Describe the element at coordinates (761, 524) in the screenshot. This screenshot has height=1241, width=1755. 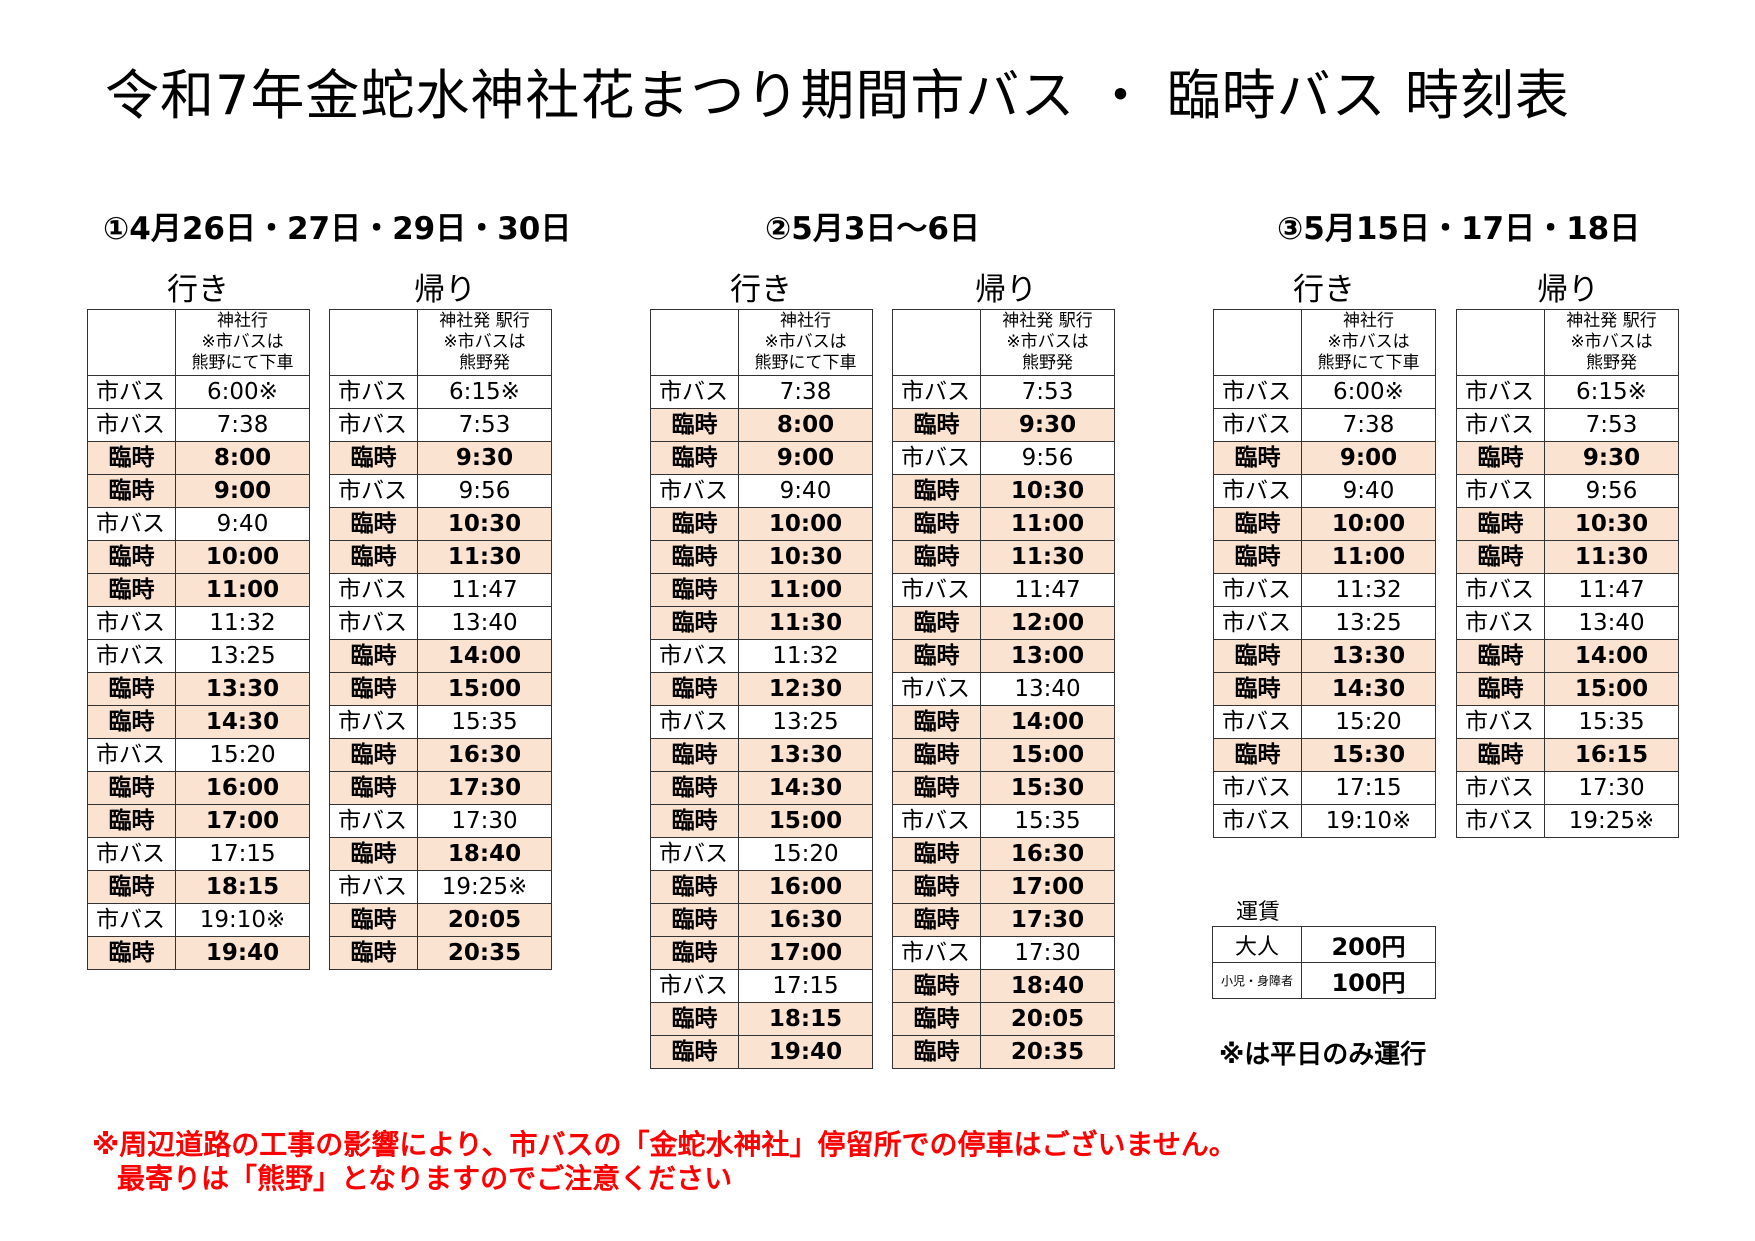
I see `timetable-row: 臨時 10:00` at that location.